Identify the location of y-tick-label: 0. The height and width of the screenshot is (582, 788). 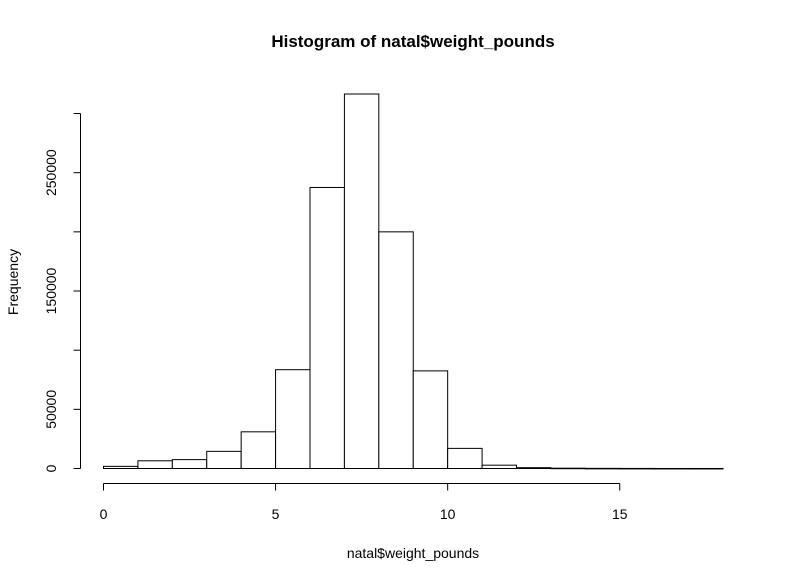
(51, 468).